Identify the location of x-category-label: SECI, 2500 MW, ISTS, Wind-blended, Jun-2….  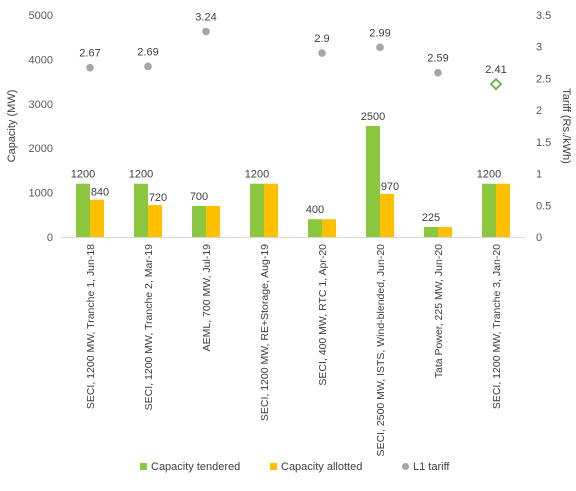
(381, 350).